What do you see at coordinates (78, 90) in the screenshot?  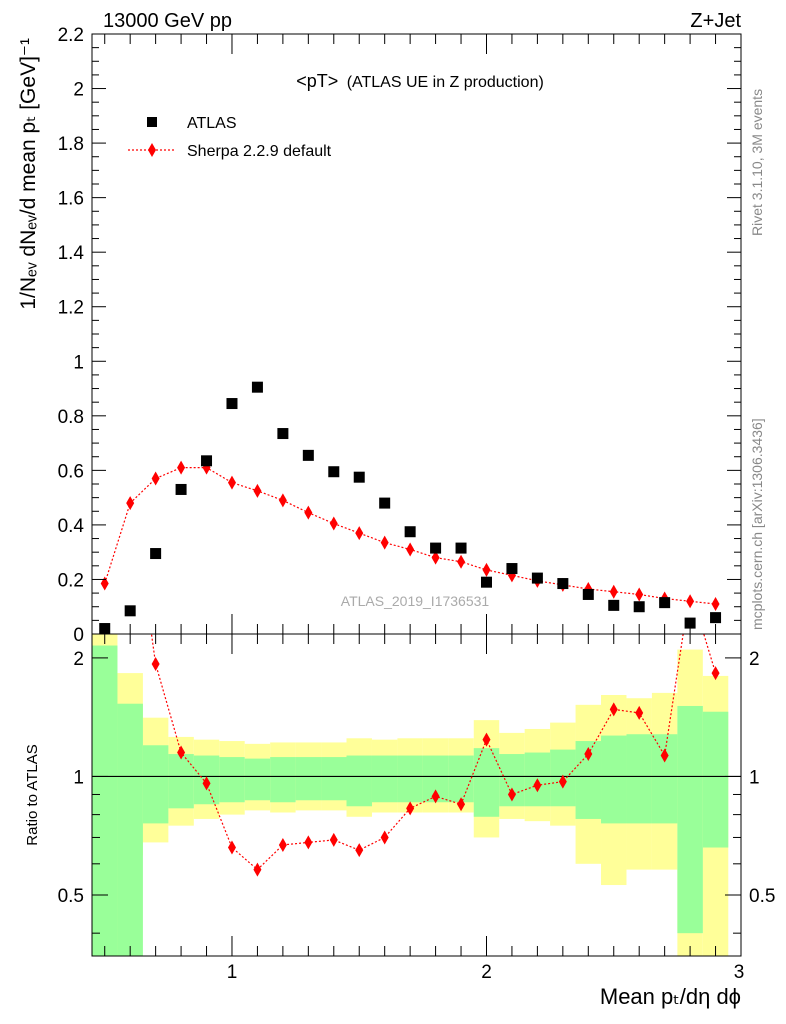 I see `y-tick-label: 2` at bounding box center [78, 90].